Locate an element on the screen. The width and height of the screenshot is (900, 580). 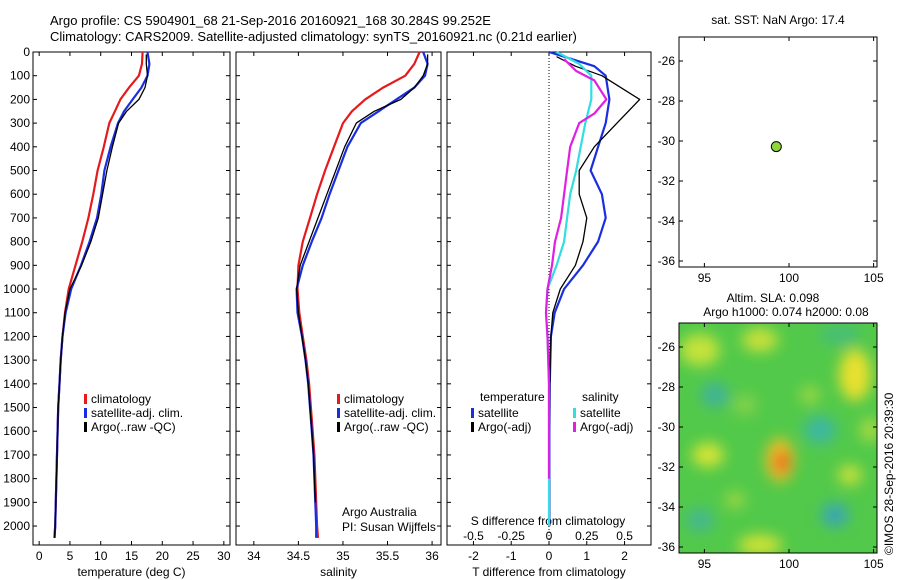
temperature-ytick-label: 2000 is located at coordinates (16, 526).